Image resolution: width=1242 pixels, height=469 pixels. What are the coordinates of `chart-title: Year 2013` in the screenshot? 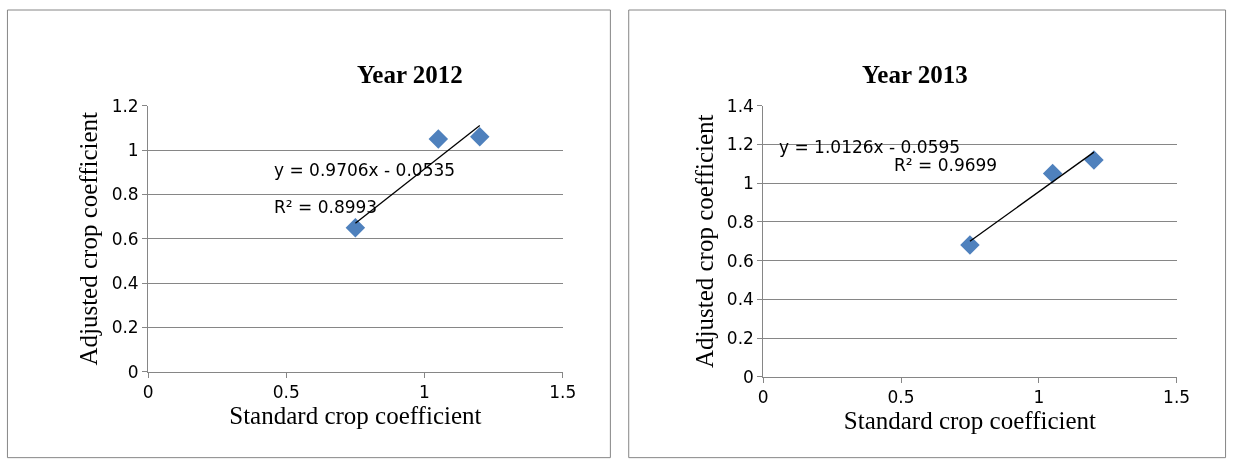 It's located at (915, 74).